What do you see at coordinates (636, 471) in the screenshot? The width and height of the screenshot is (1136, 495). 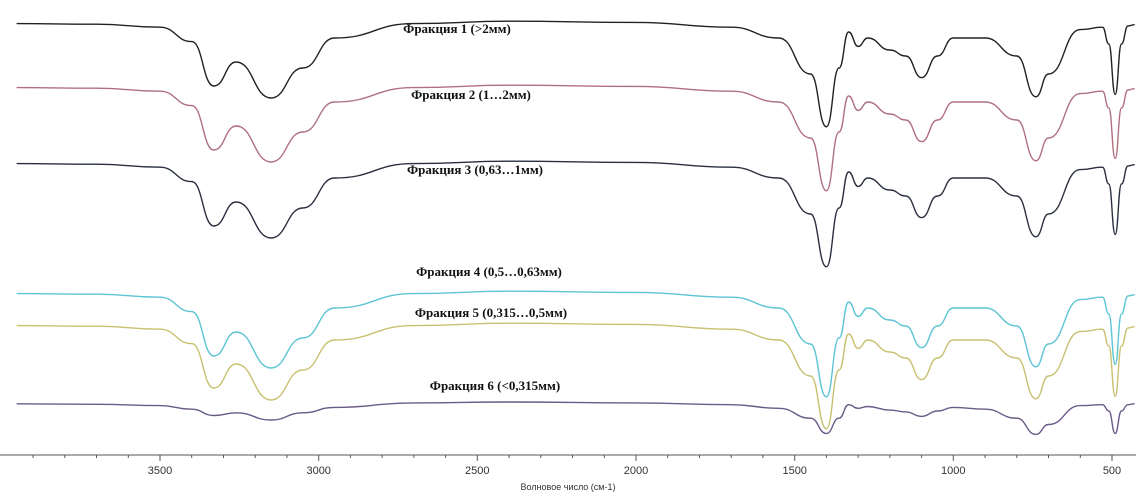 I see `x-tick-label: 2000` at bounding box center [636, 471].